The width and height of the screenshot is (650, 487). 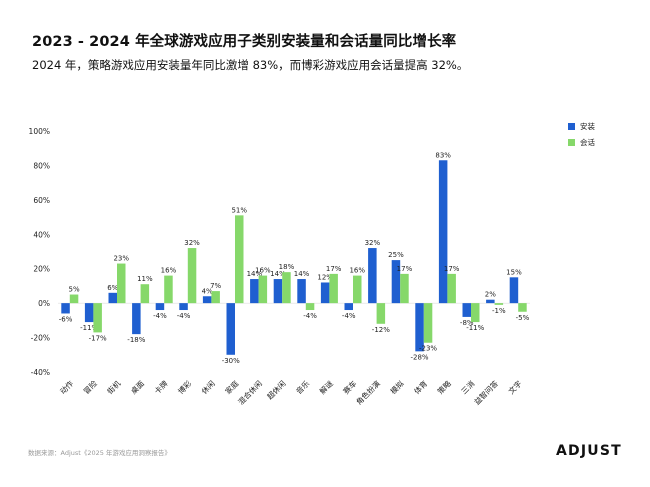 I want to click on session-value-label-15: -23%, so click(x=428, y=349).